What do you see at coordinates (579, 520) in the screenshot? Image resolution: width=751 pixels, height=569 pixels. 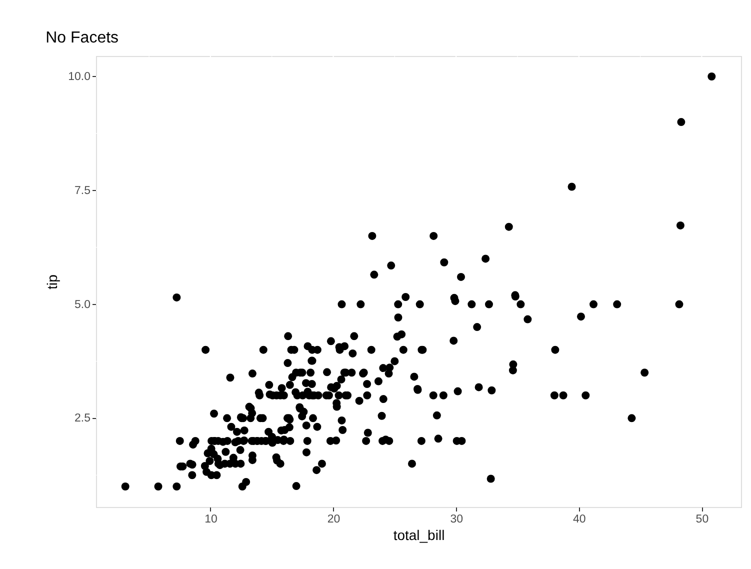 I see `x-tick-label: 40` at bounding box center [579, 520].